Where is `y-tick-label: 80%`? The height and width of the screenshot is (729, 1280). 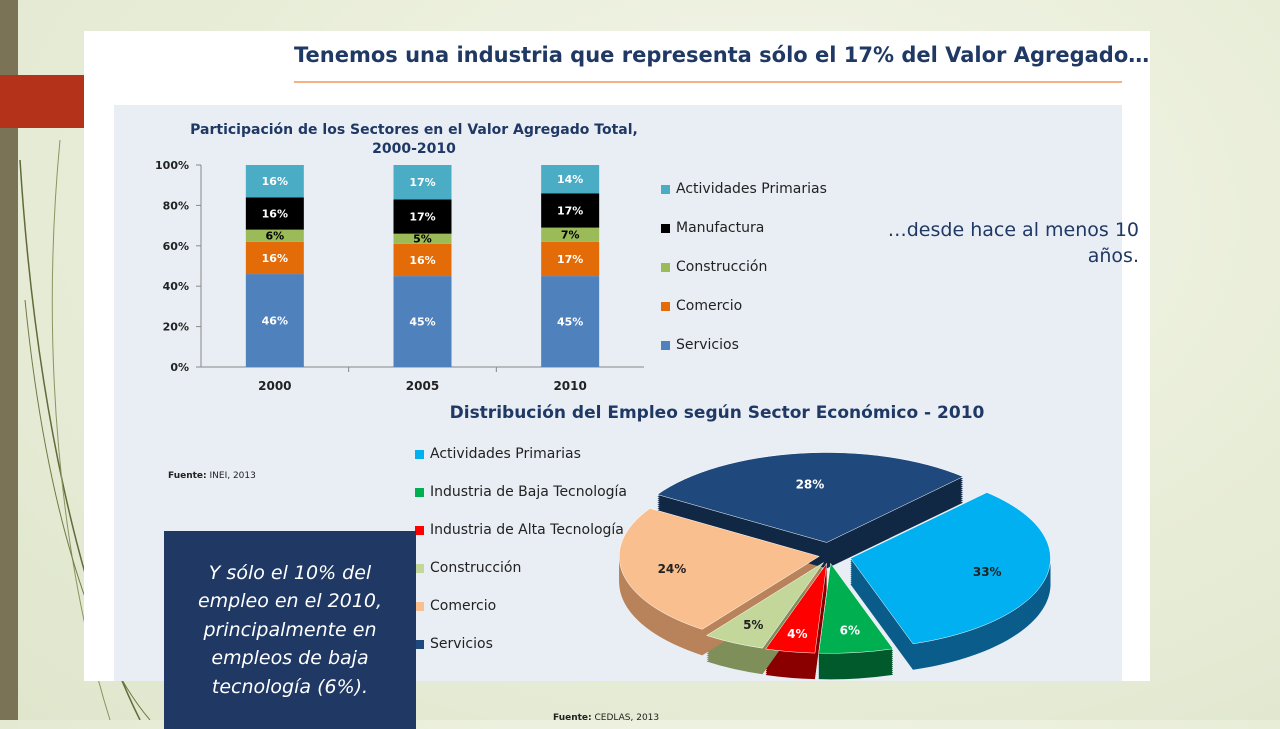 y-tick-label: 80% is located at coordinates (176, 205).